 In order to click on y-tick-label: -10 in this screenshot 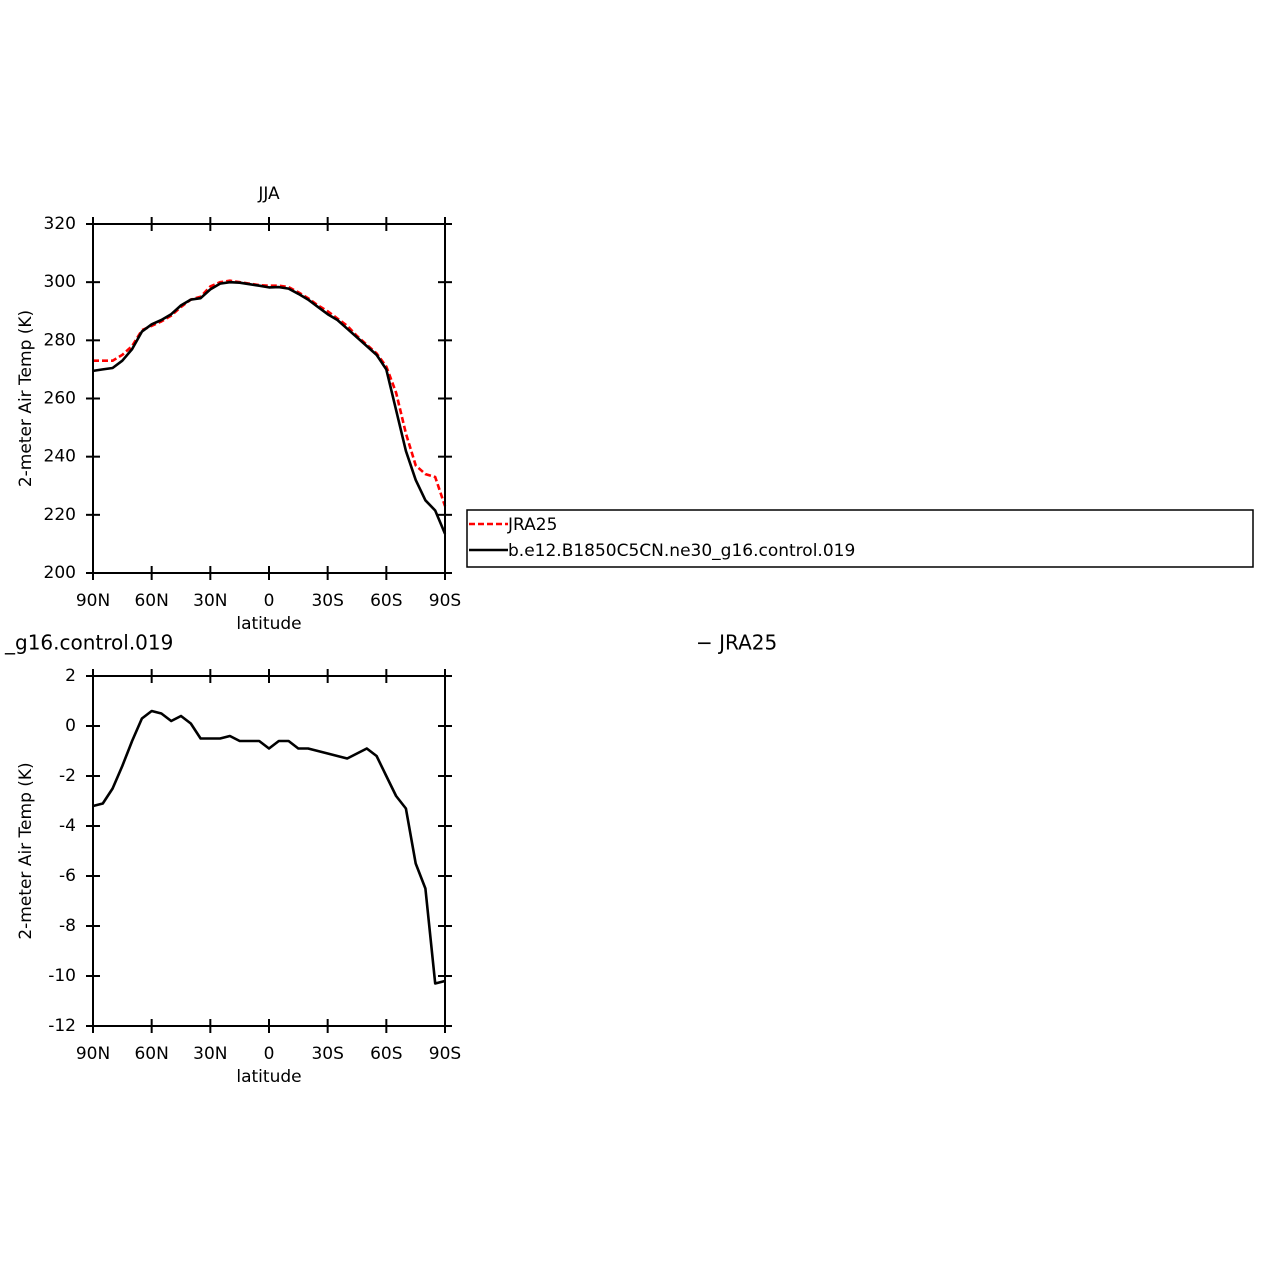, I will do `click(62, 976)`.